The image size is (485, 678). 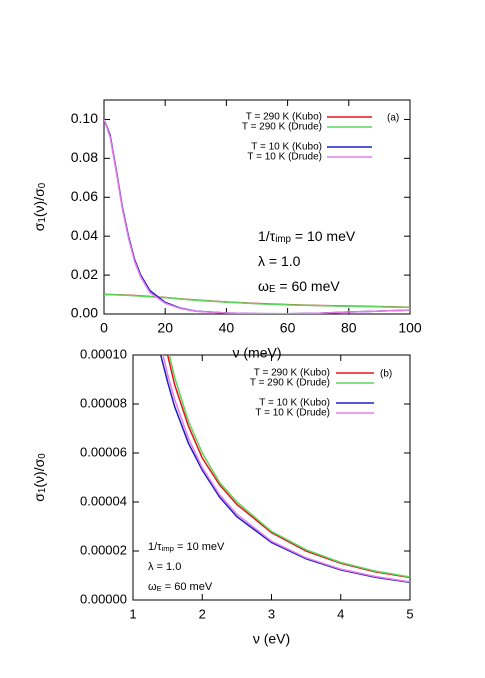 What do you see at coordinates (271, 639) in the screenshot?
I see `x-axis-label: ν (eV)` at bounding box center [271, 639].